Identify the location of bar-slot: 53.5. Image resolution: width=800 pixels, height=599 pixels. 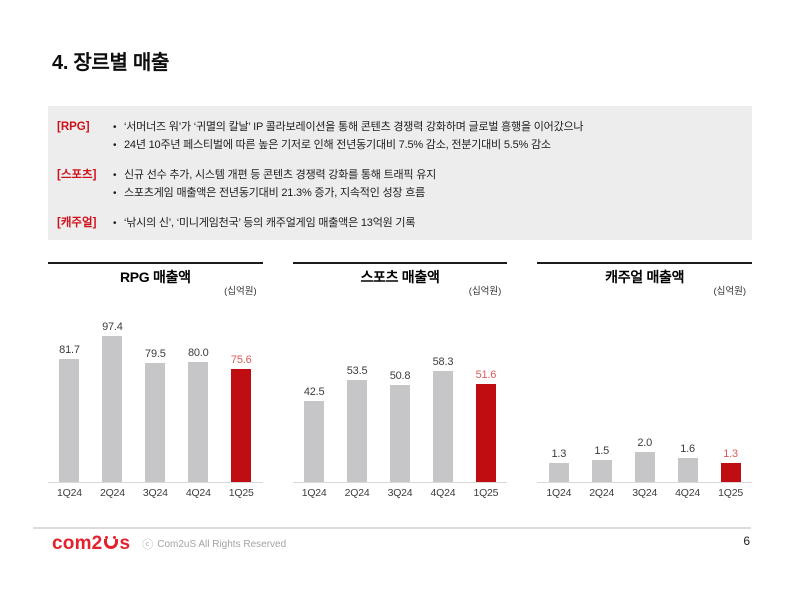
(357, 423).